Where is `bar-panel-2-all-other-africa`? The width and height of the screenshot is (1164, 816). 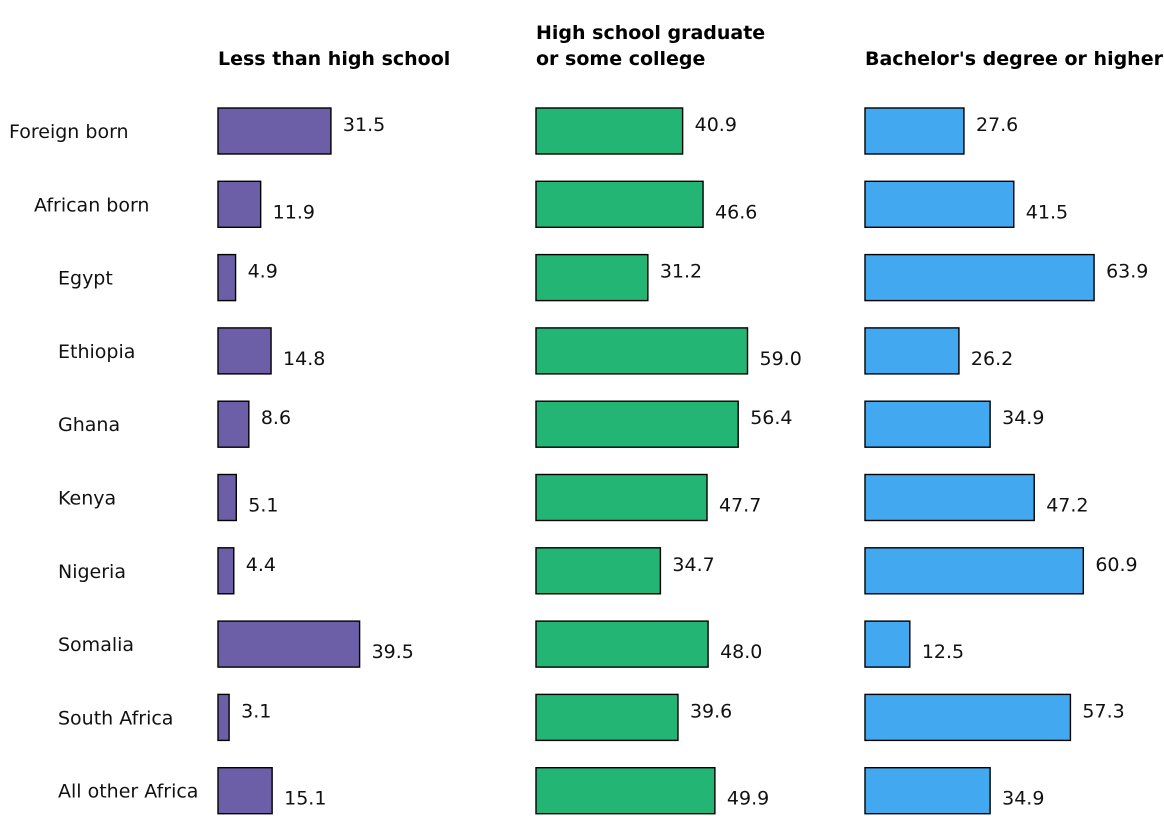
bar-panel-2-all-other-africa is located at coordinates (625, 791).